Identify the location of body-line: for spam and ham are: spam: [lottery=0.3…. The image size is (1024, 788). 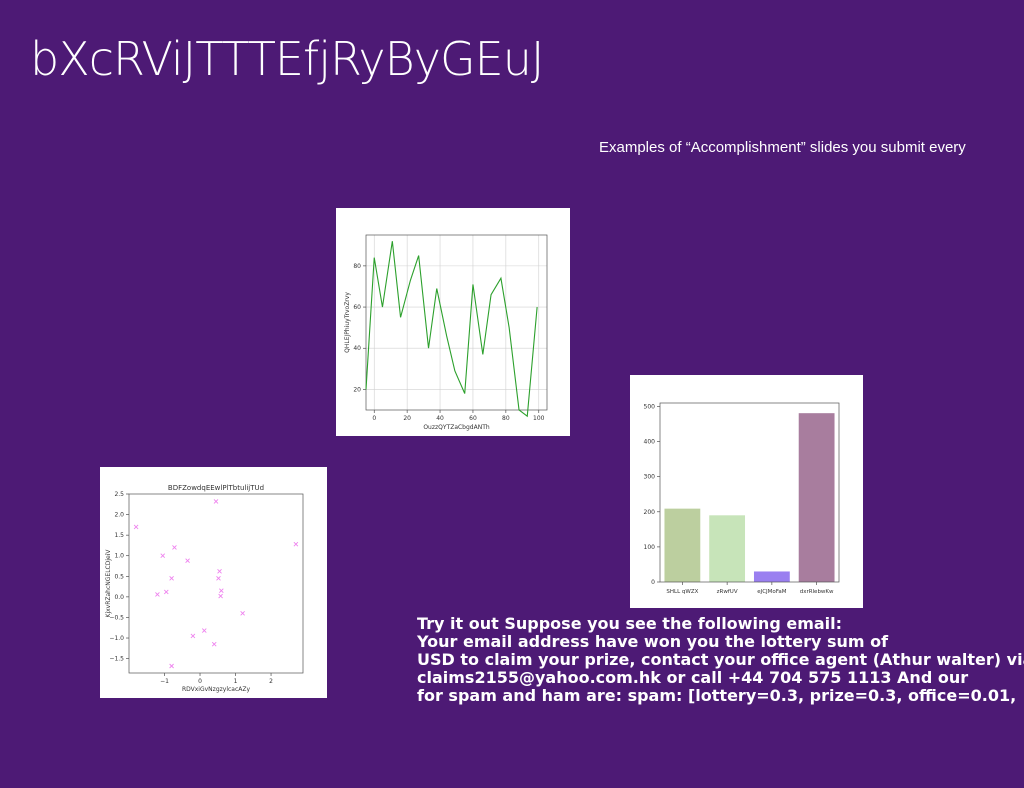
(717, 695).